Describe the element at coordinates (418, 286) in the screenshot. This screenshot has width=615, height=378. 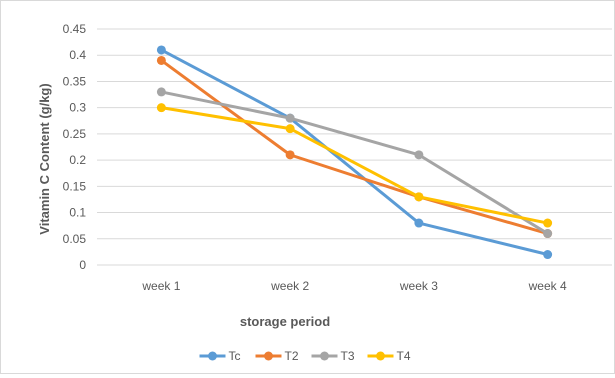
I see `x-tick-label: week 3` at that location.